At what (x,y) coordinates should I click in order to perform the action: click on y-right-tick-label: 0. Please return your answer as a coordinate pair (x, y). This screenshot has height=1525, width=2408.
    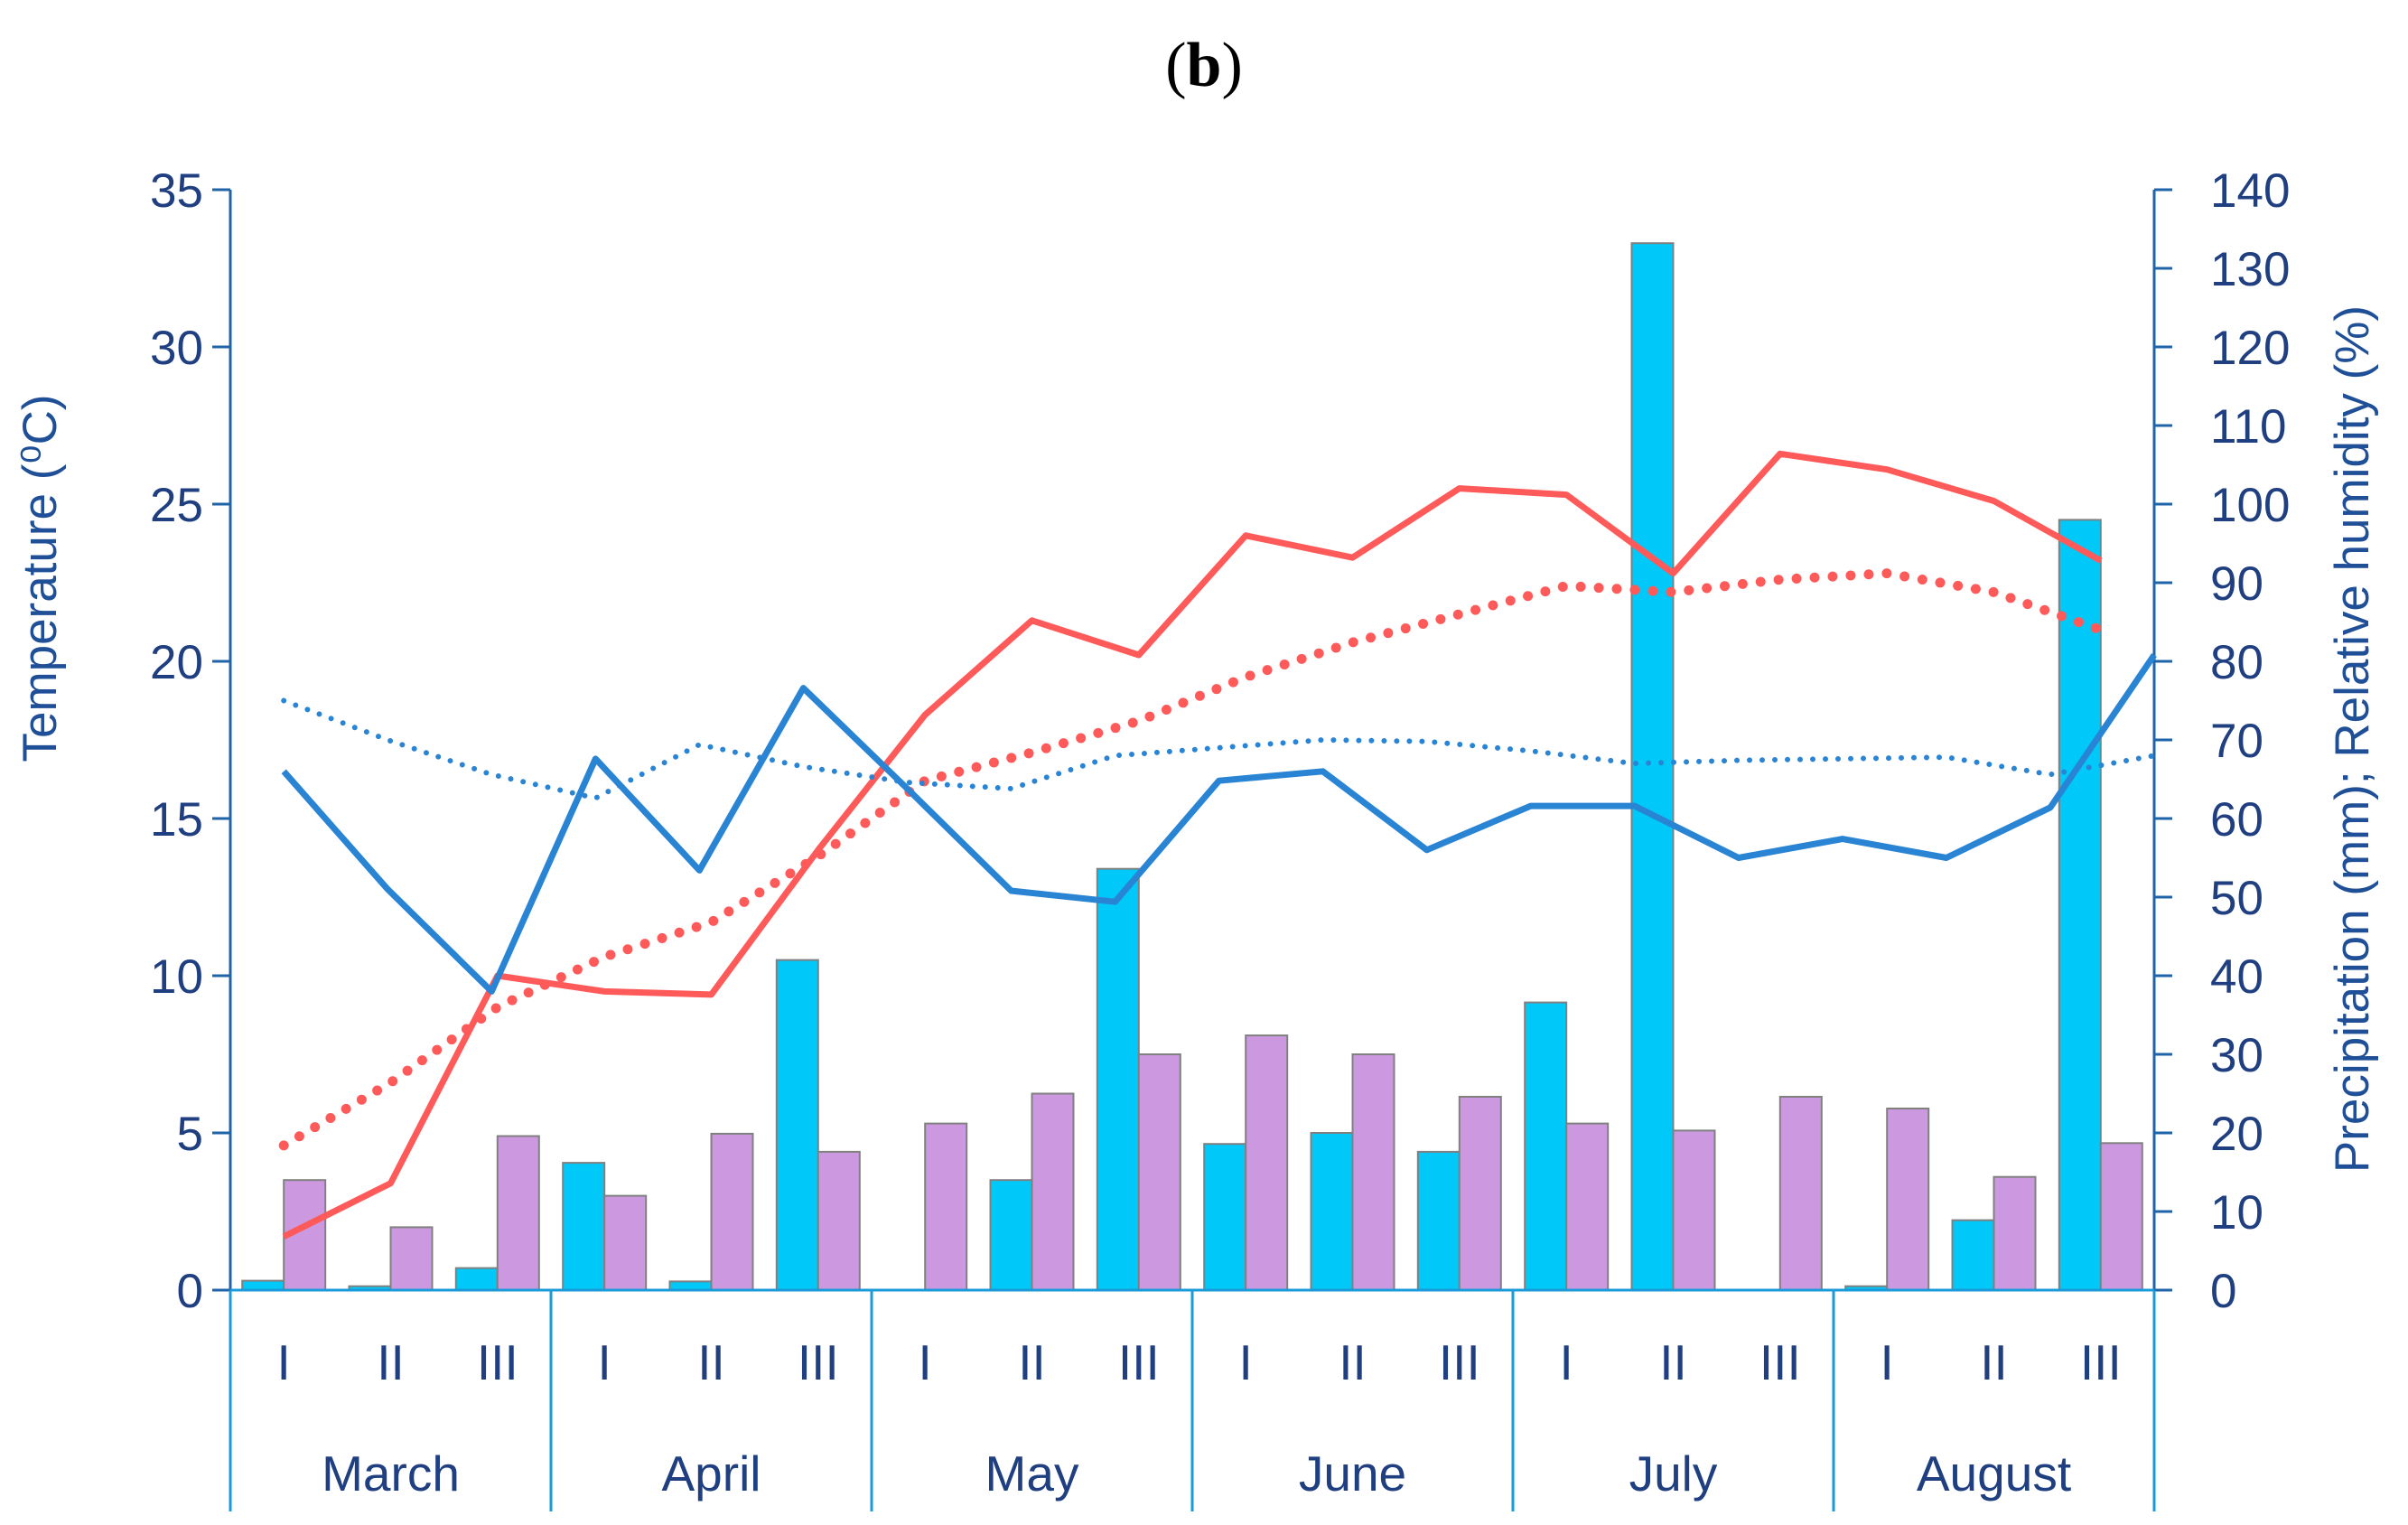
    Looking at the image, I should click on (2223, 1291).